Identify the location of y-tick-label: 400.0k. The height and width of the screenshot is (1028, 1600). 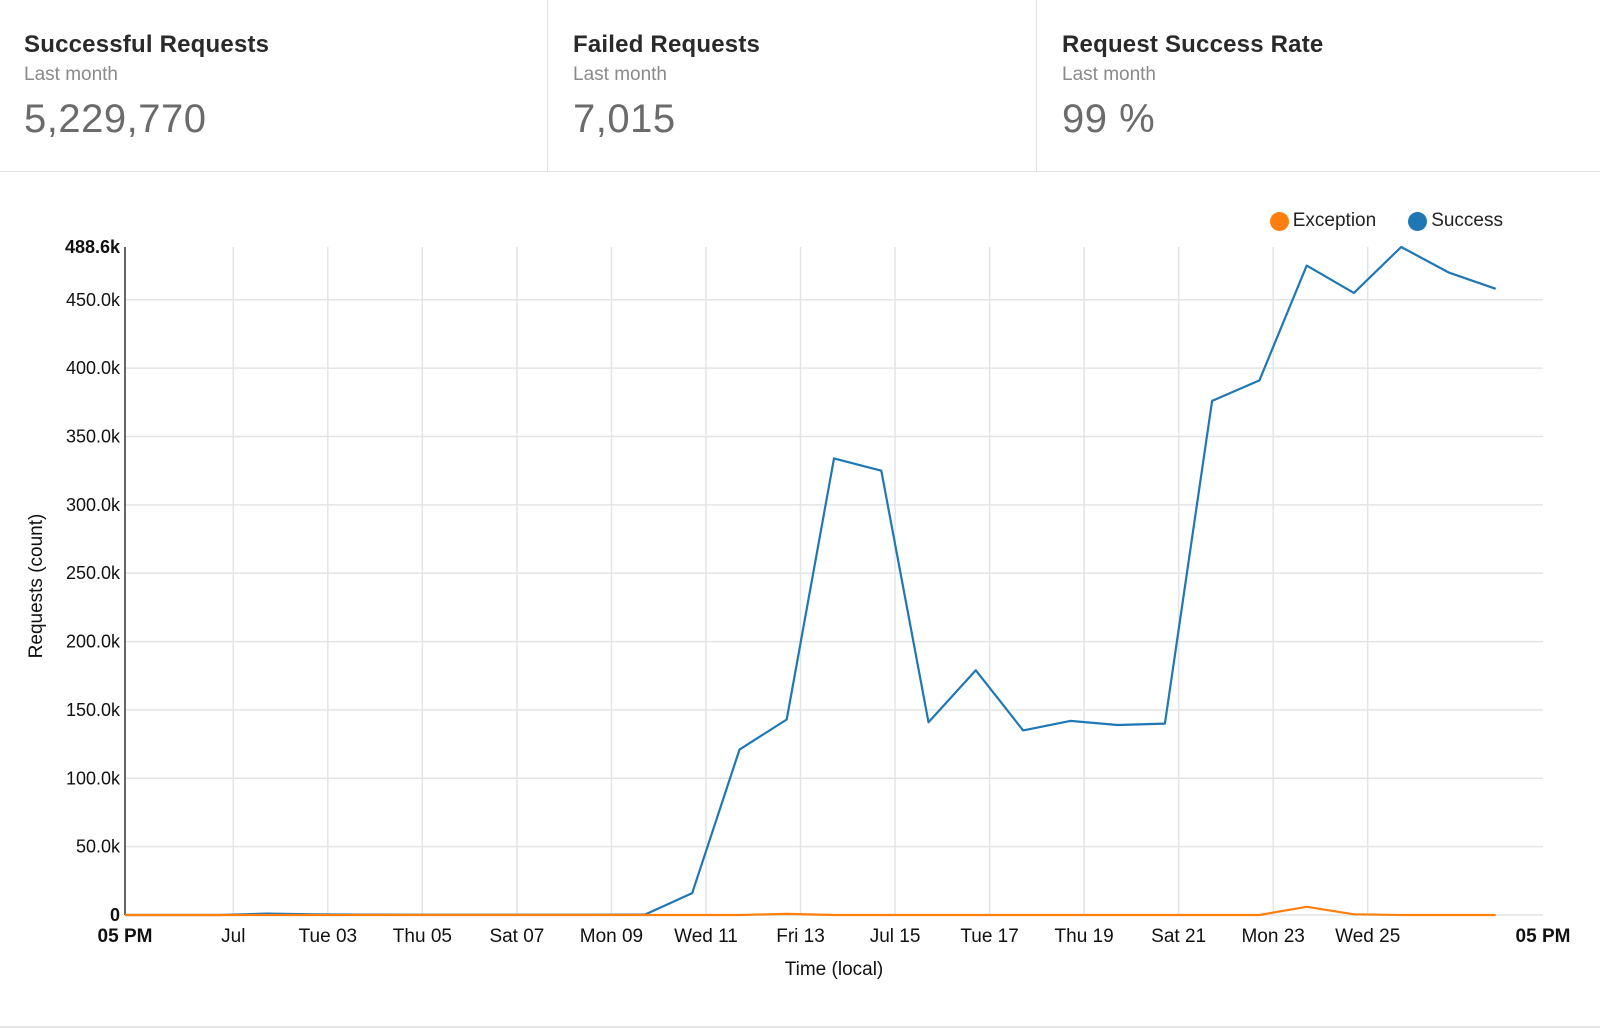
(93, 368).